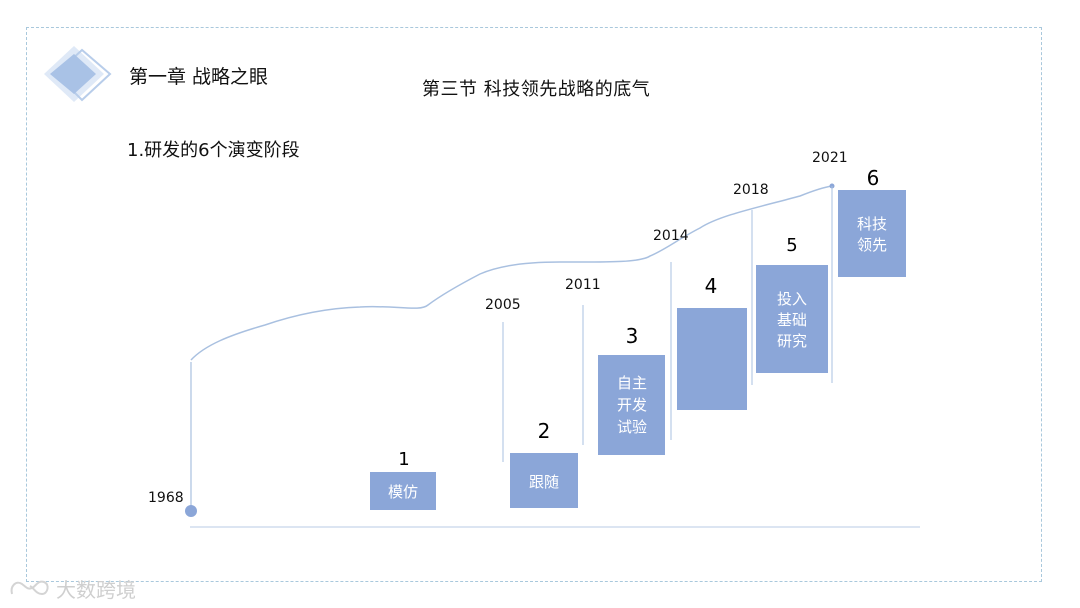 This screenshot has width=1080, height=608. What do you see at coordinates (544, 431) in the screenshot?
I see `stage-number-2: 2` at bounding box center [544, 431].